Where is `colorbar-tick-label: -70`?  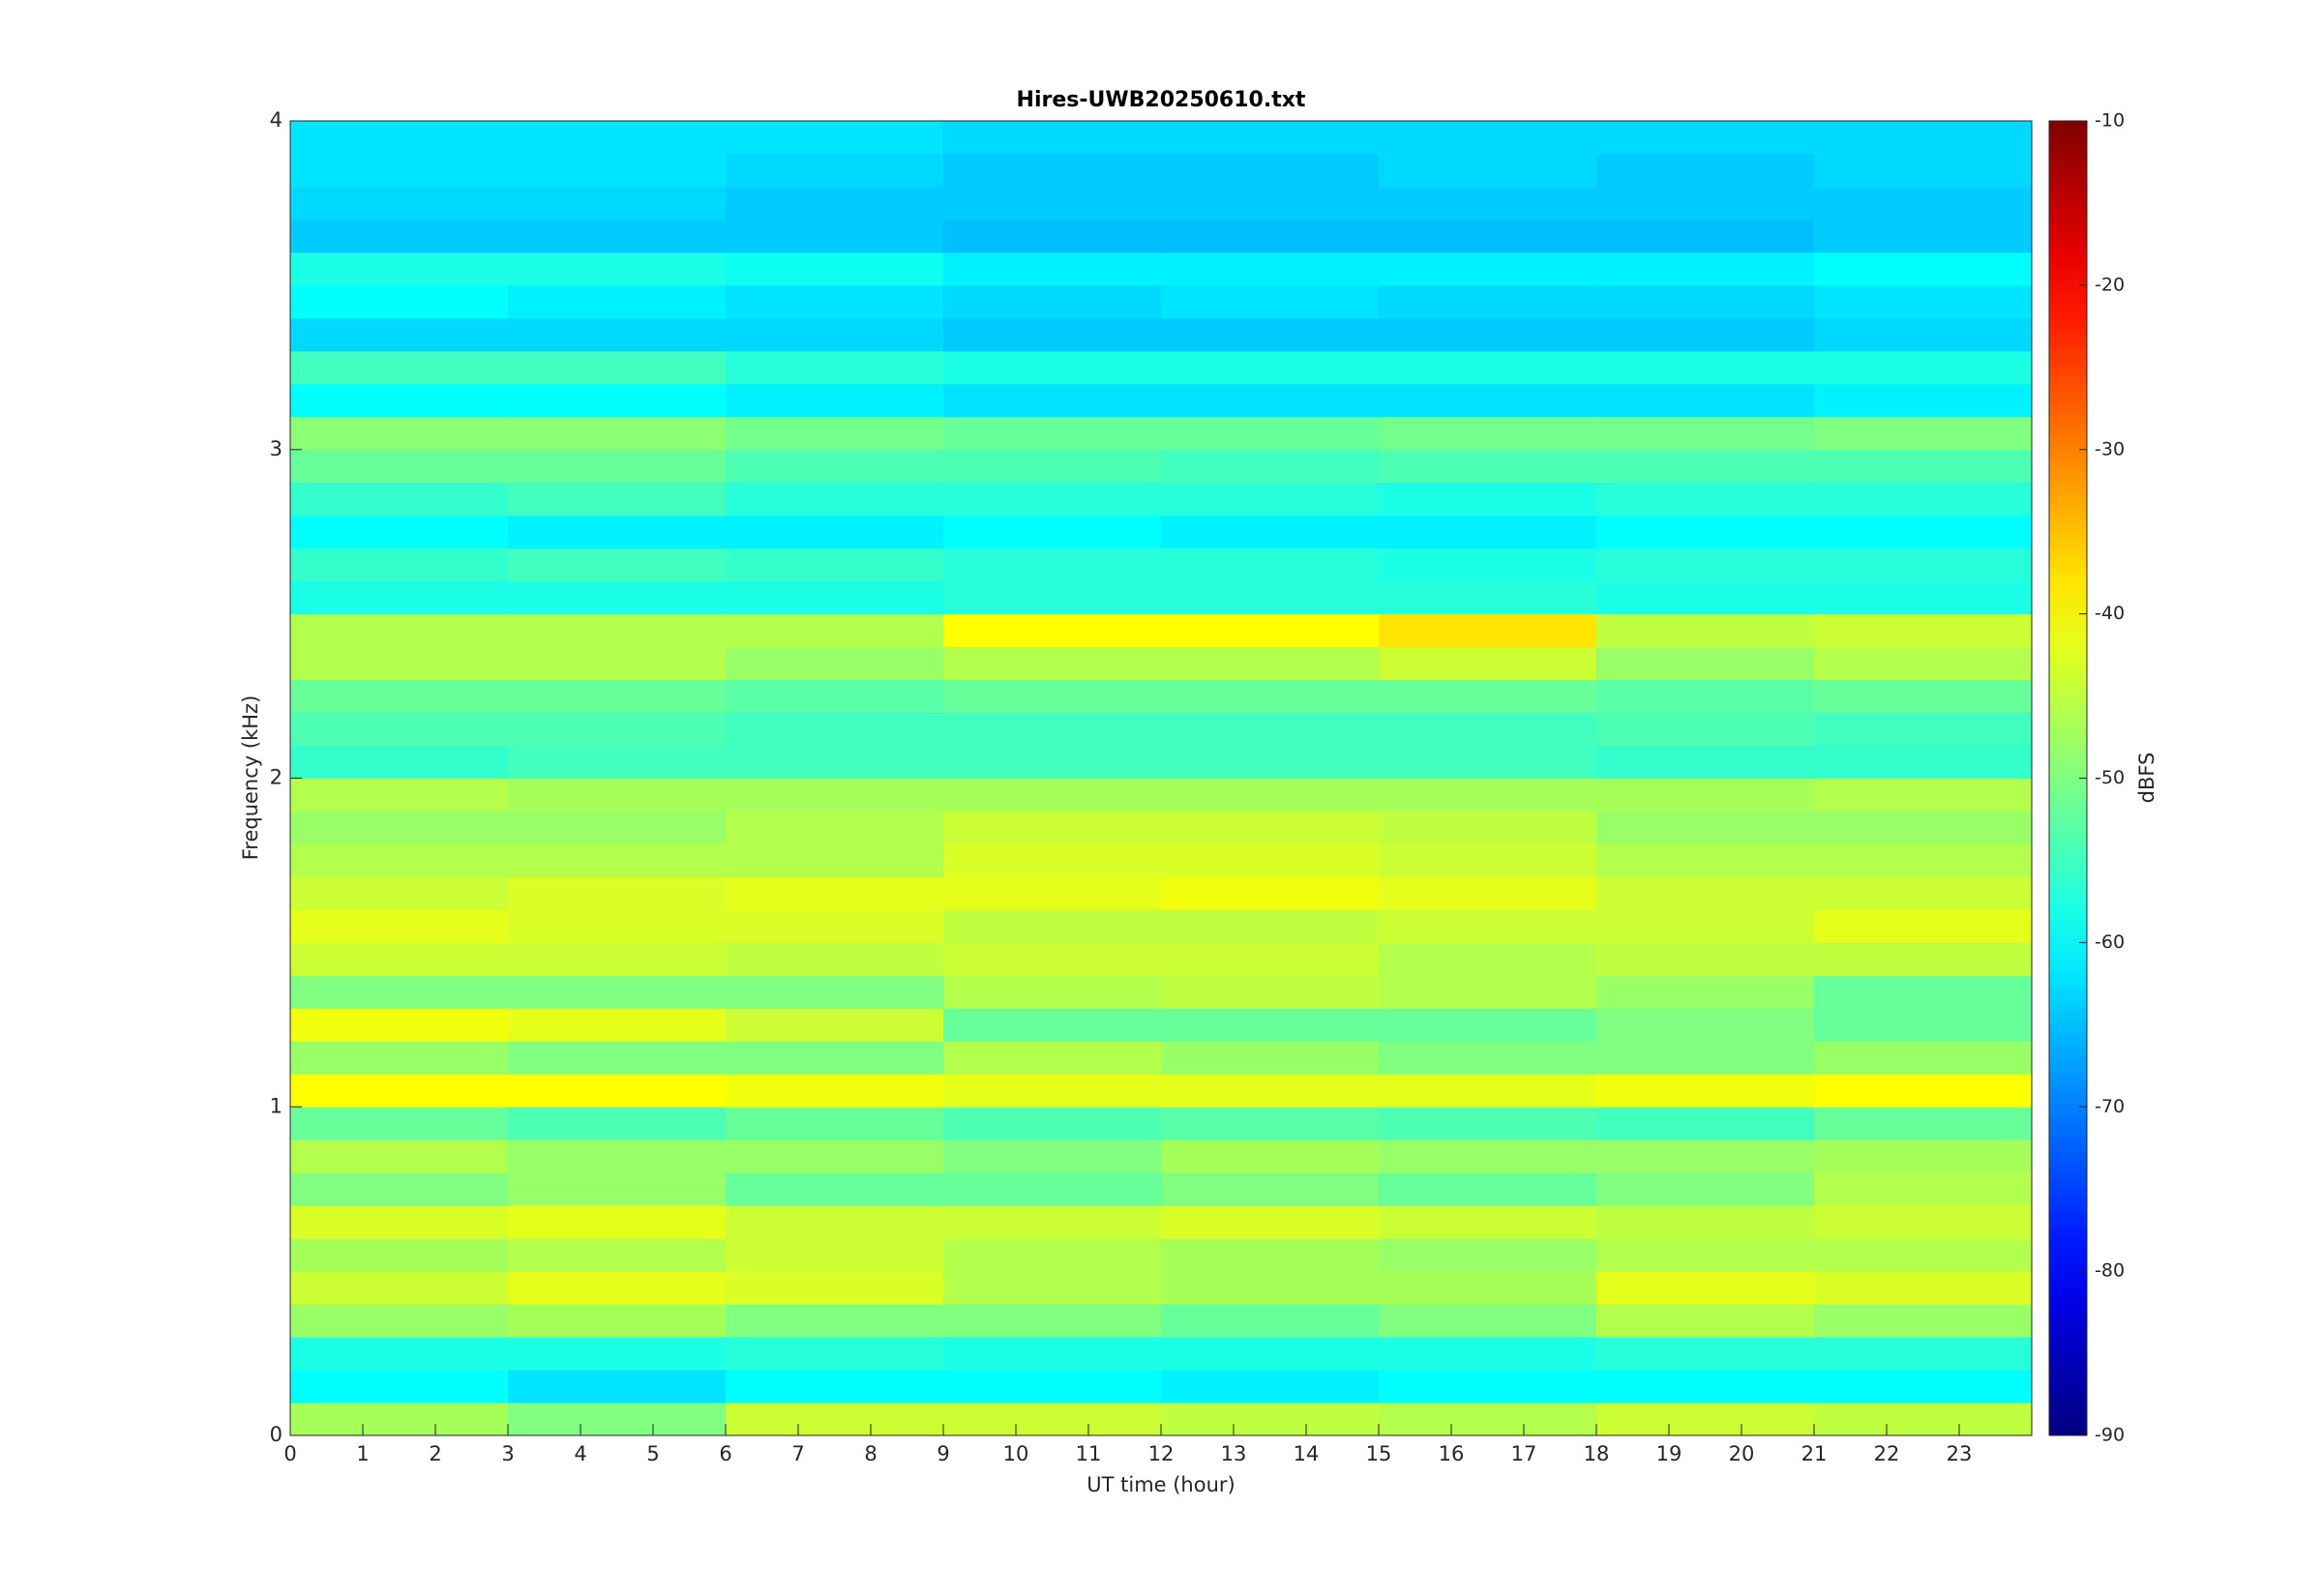
colorbar-tick-label: -70 is located at coordinates (2110, 1106).